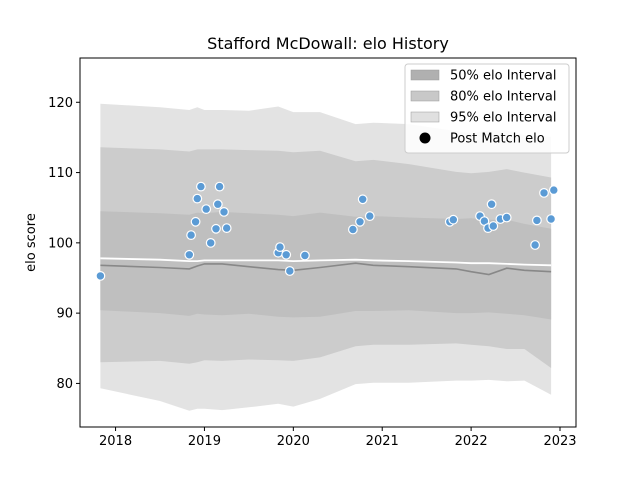  I want to click on legend-box, so click(487, 108).